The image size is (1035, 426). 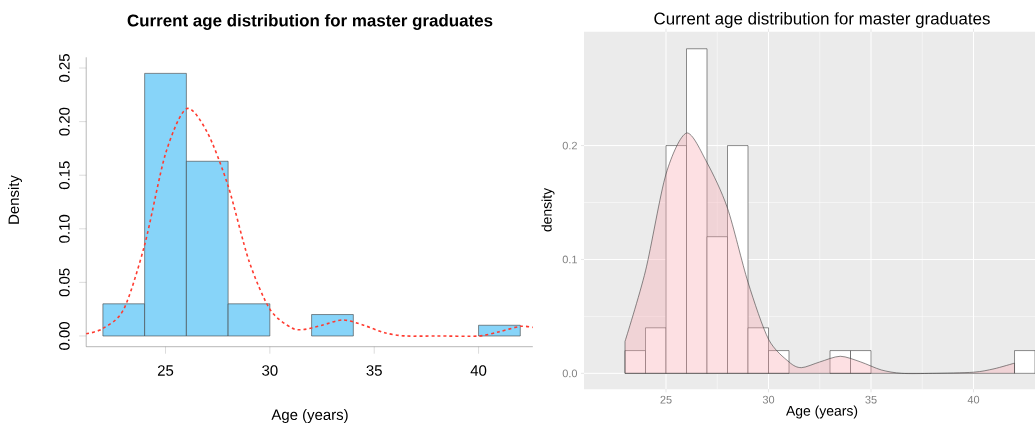 I want to click on y-axis-title: density, so click(x=548, y=209).